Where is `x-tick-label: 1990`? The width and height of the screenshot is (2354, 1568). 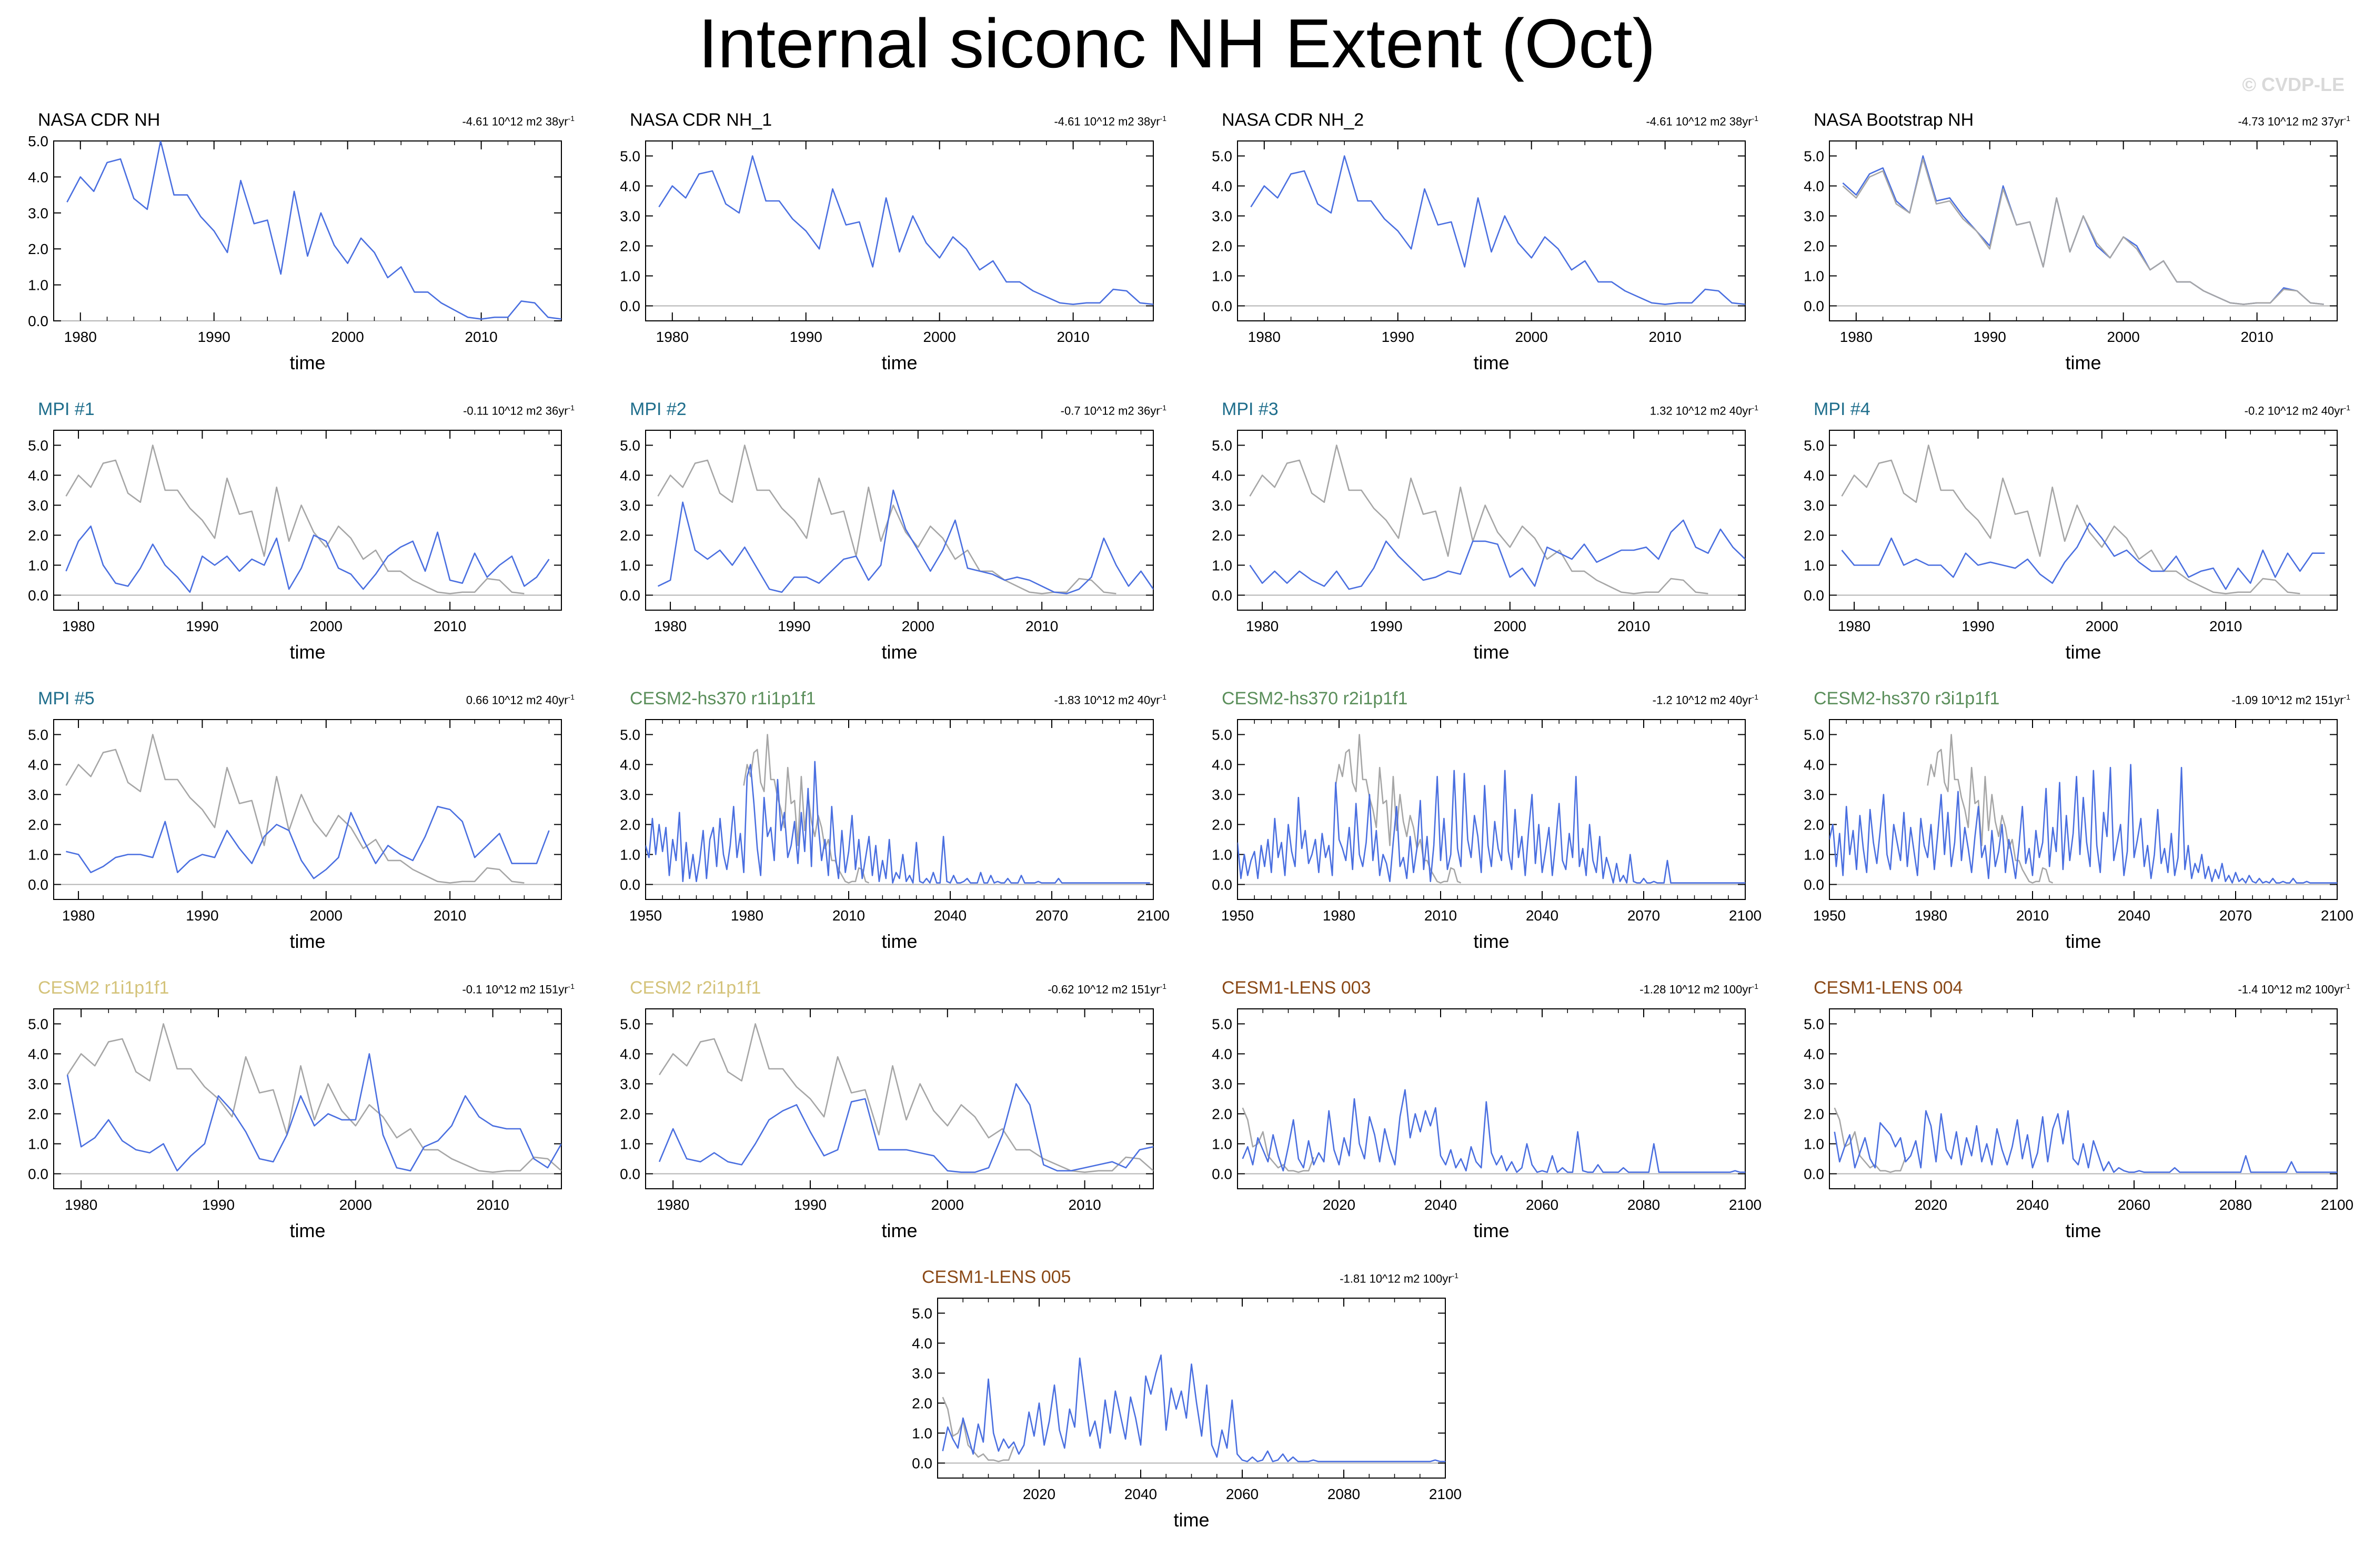 x-tick-label: 1990 is located at coordinates (1386, 626).